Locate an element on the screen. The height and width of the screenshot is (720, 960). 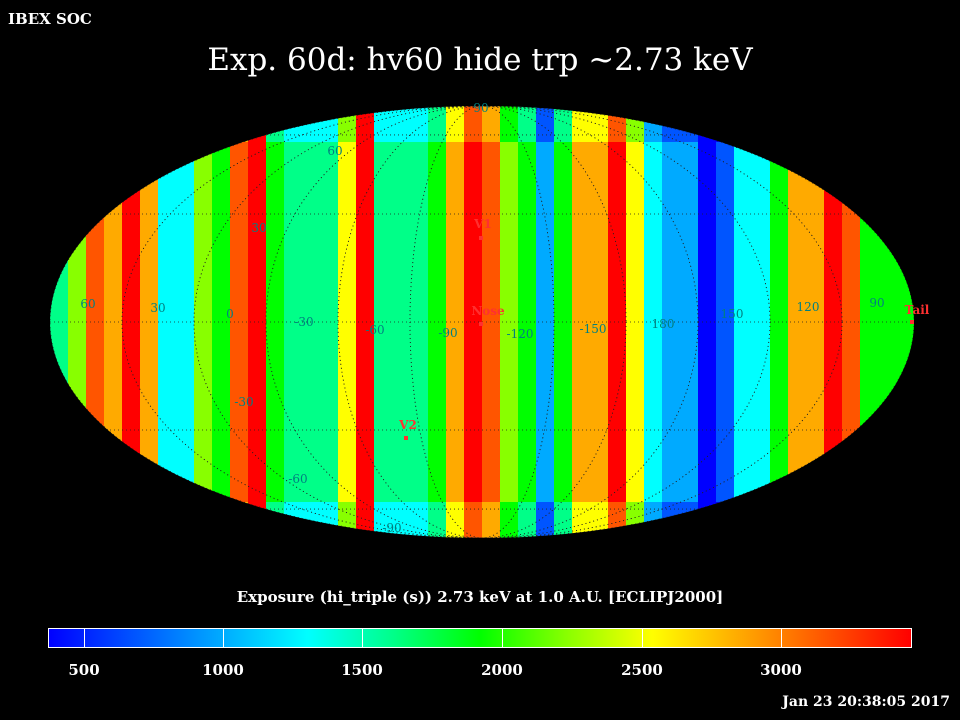
timestamp: Jan 23 20:38:05 2017 is located at coordinates (866, 702).